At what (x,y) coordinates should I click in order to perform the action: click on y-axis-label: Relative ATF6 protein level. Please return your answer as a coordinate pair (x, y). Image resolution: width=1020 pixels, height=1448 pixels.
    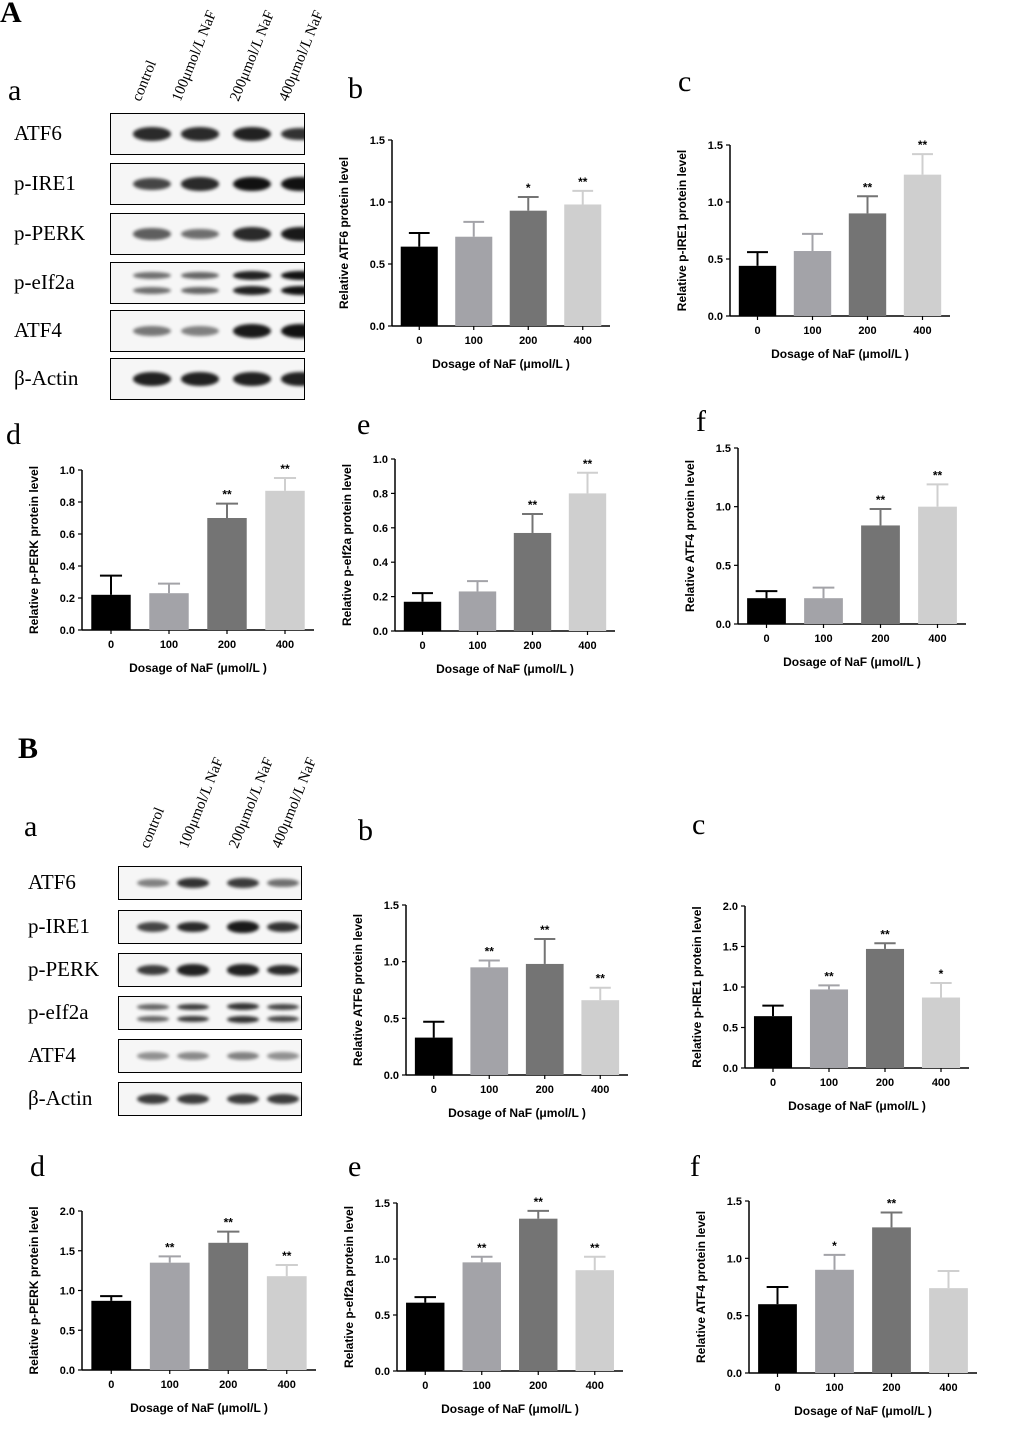
    Looking at the image, I should click on (358, 990).